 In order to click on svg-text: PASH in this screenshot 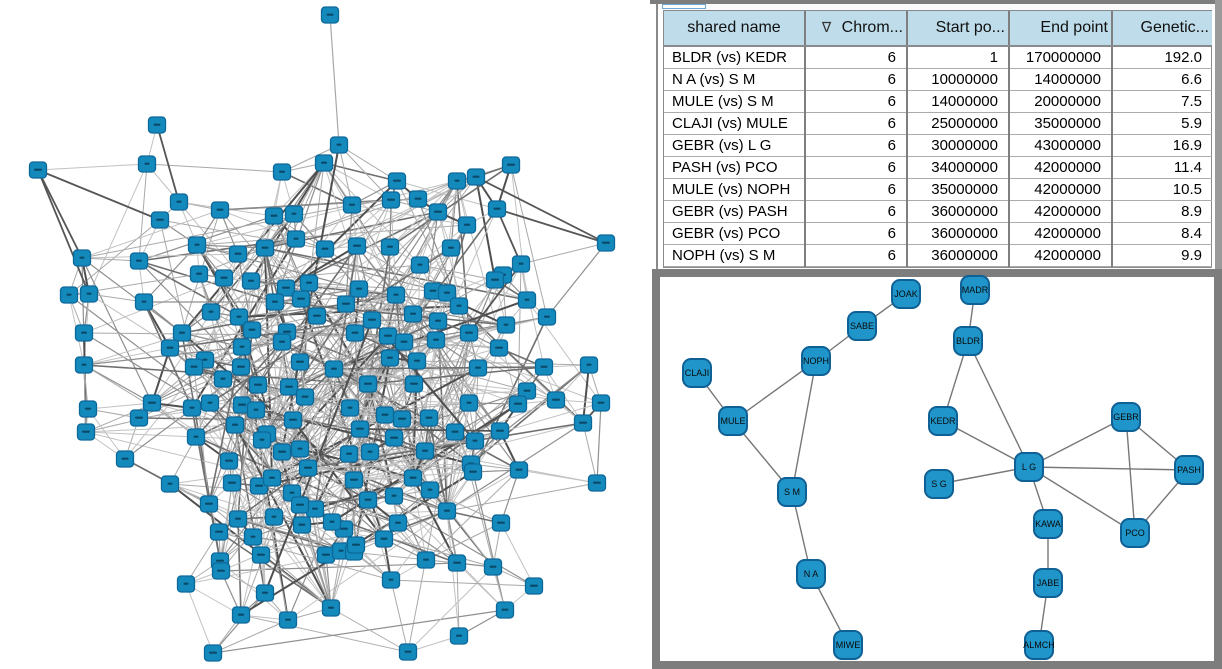, I will do `click(1189, 470)`.